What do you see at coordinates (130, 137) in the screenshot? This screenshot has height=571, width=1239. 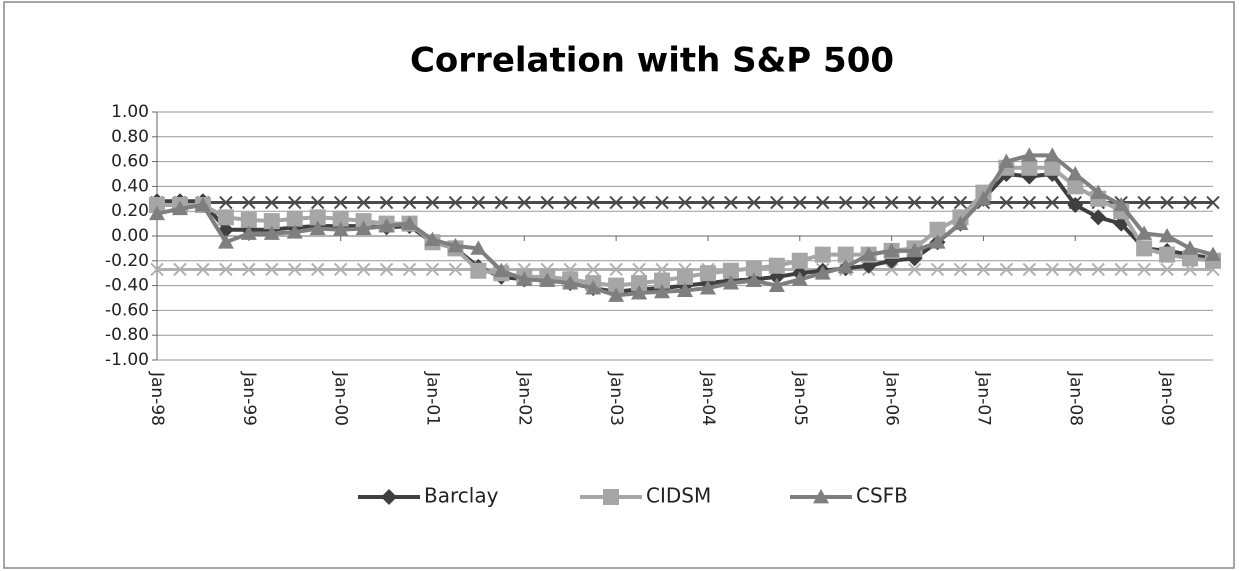 I see `y-tick-label: 0.80` at bounding box center [130, 137].